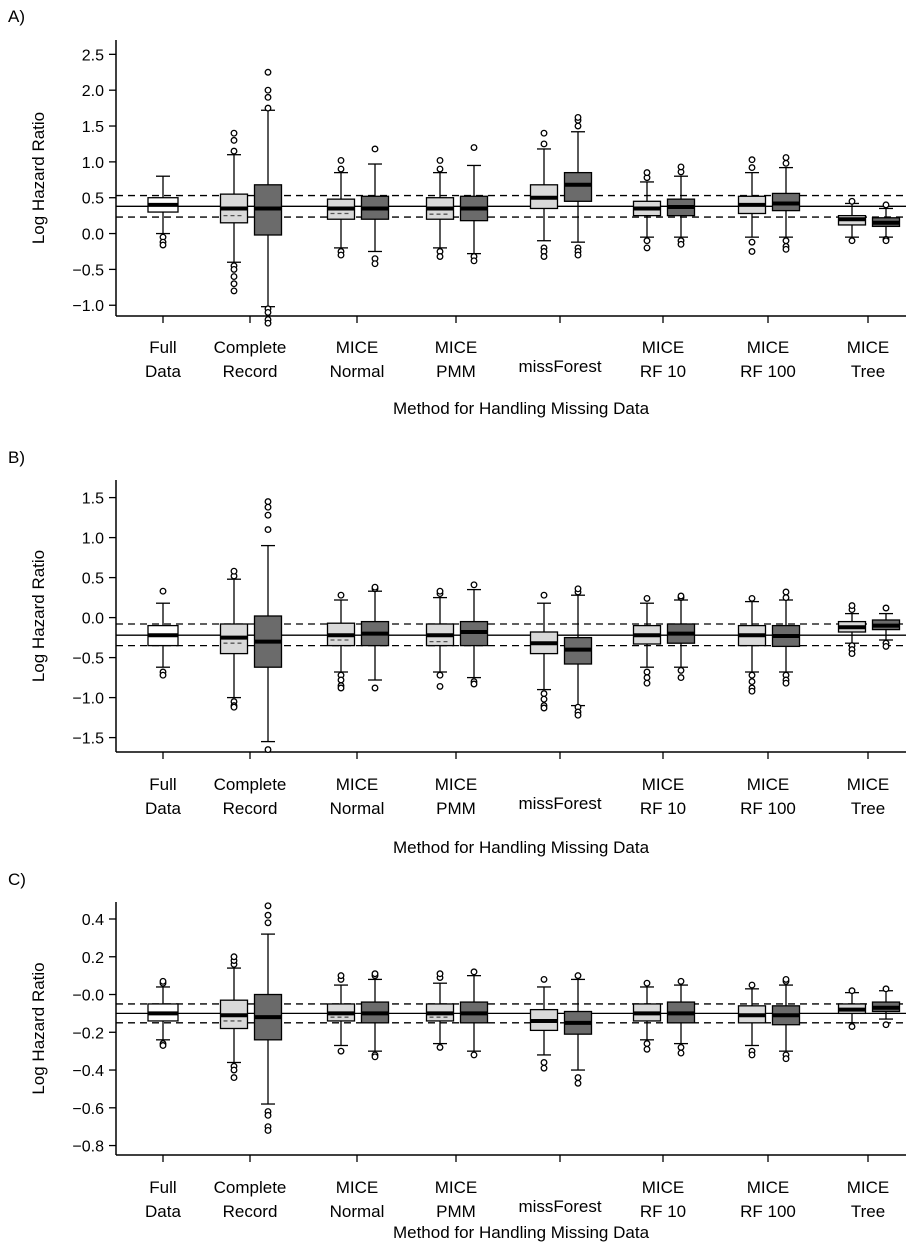  What do you see at coordinates (93, 920) in the screenshot?
I see `y-tick-label: 0.4` at bounding box center [93, 920].